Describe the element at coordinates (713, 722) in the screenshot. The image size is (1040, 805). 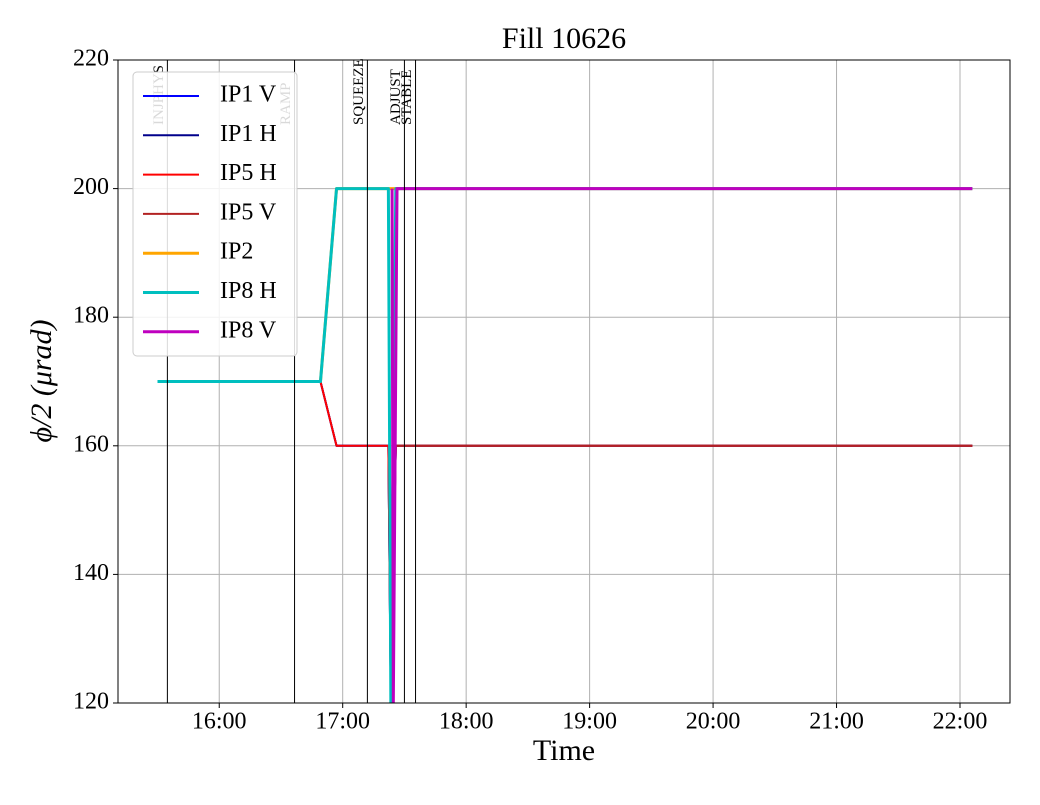
I see `x-tick-label: 20:00` at that location.